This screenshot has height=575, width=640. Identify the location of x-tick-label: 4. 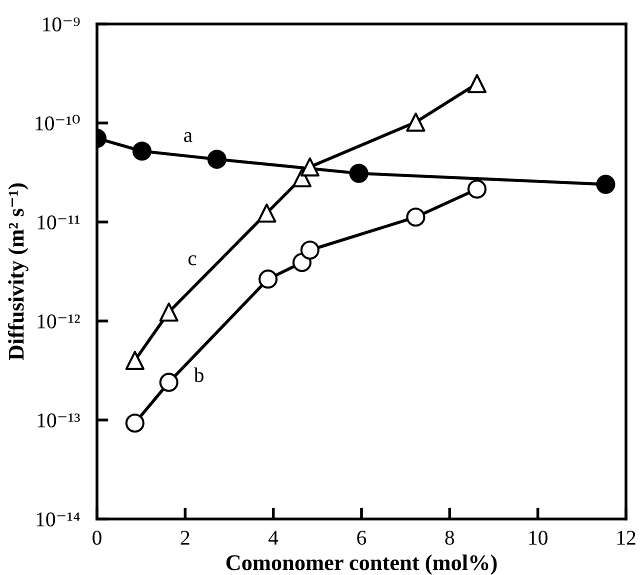
(273, 537).